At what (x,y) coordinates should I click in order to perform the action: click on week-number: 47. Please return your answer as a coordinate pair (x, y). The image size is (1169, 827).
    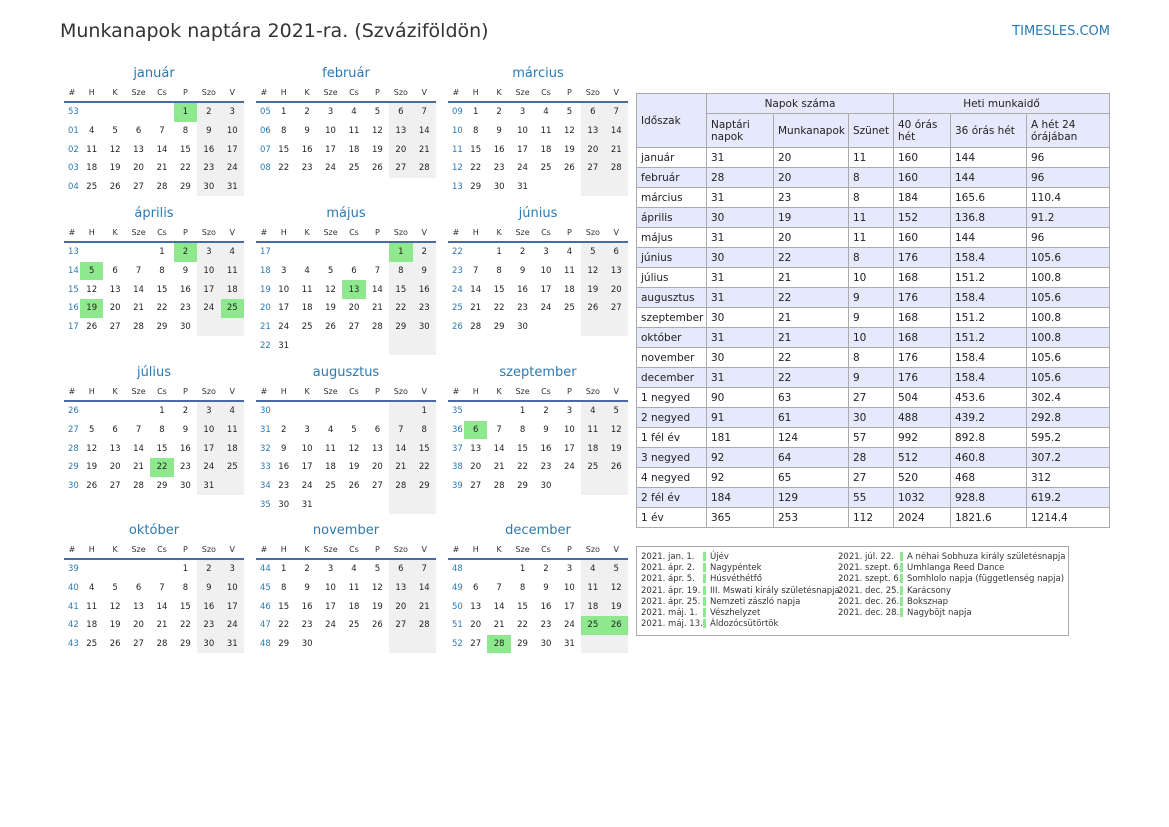
    Looking at the image, I should click on (265, 625).